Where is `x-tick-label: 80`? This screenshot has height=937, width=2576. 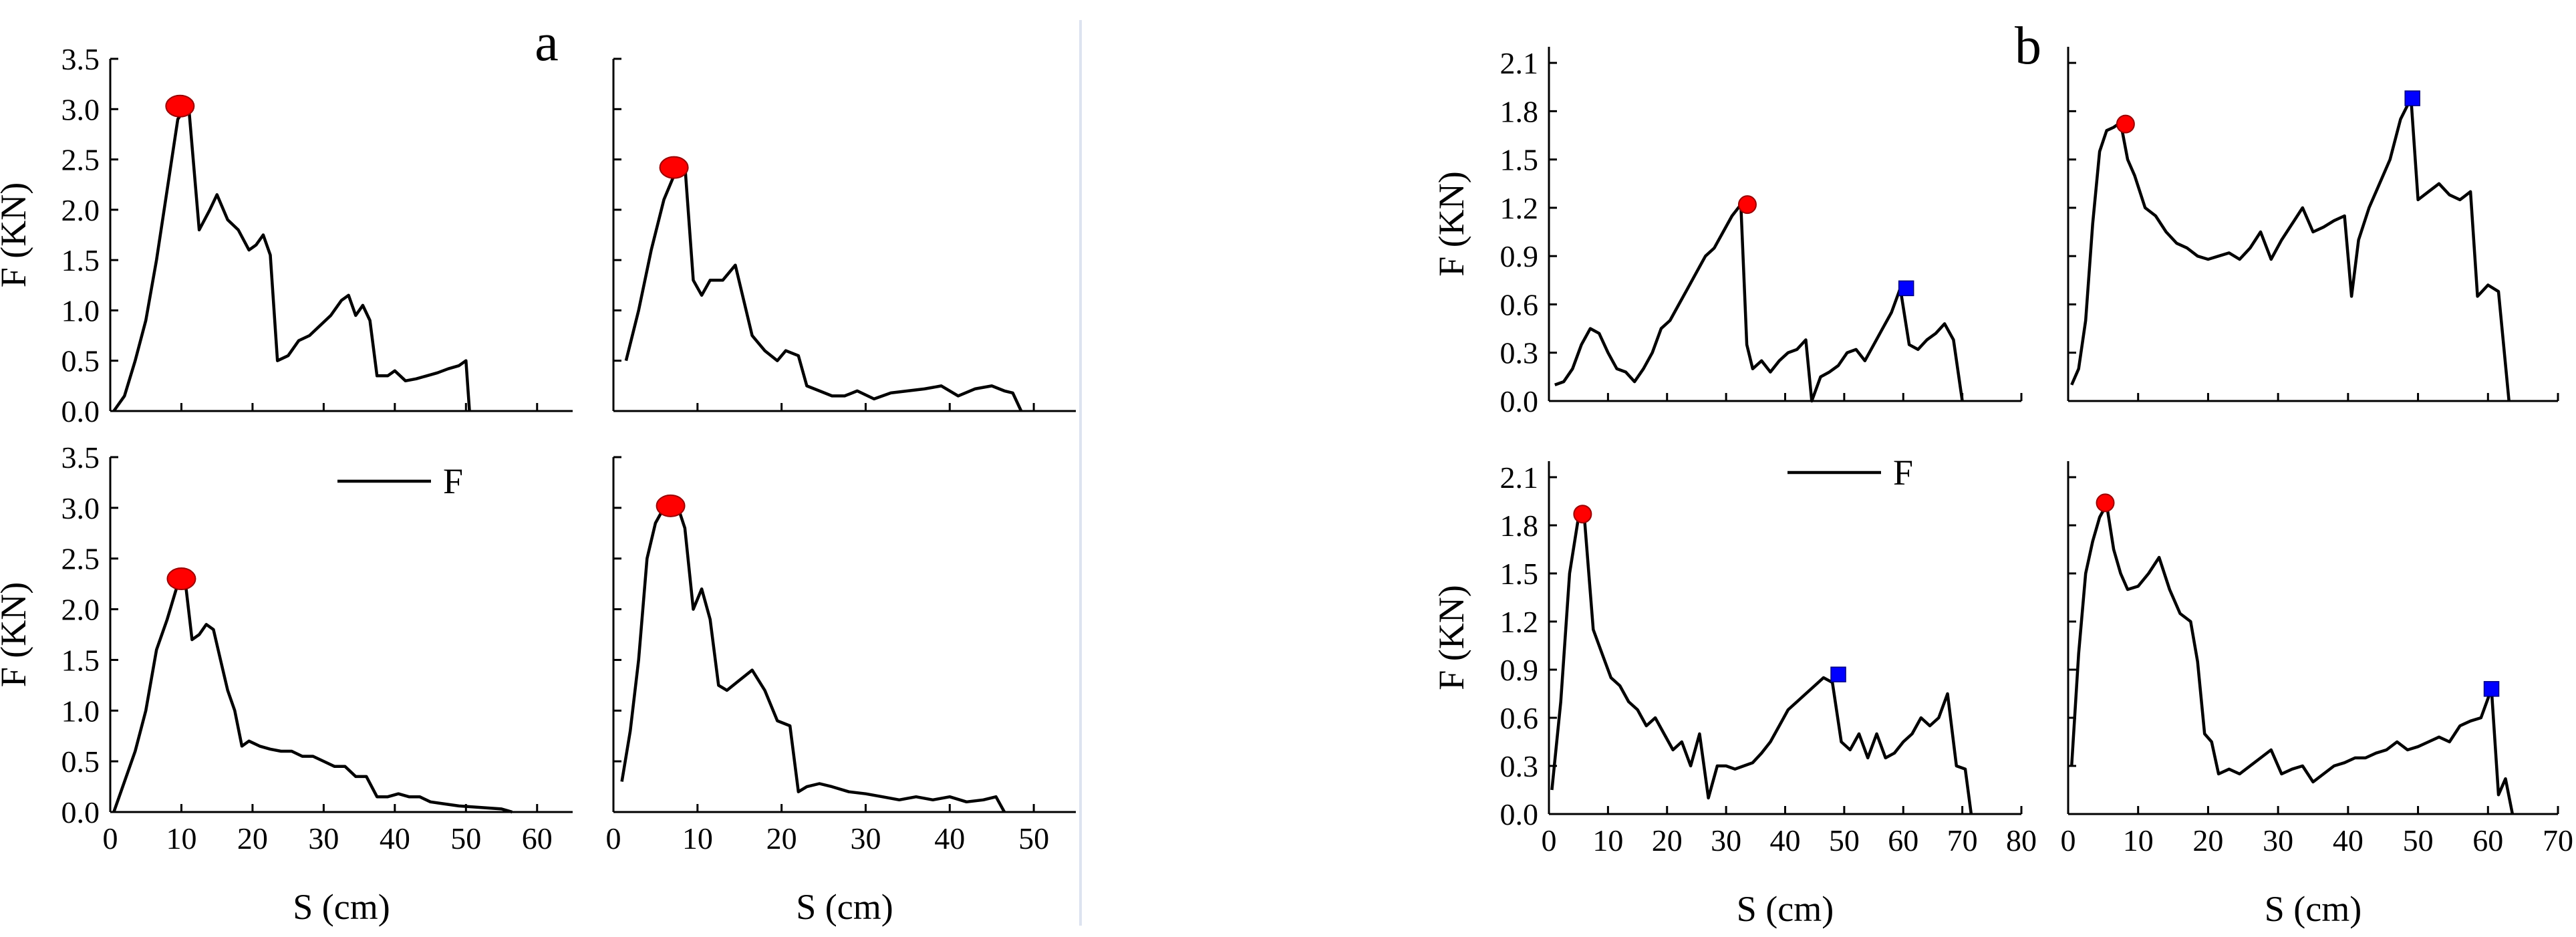 x-tick-label: 80 is located at coordinates (2021, 840).